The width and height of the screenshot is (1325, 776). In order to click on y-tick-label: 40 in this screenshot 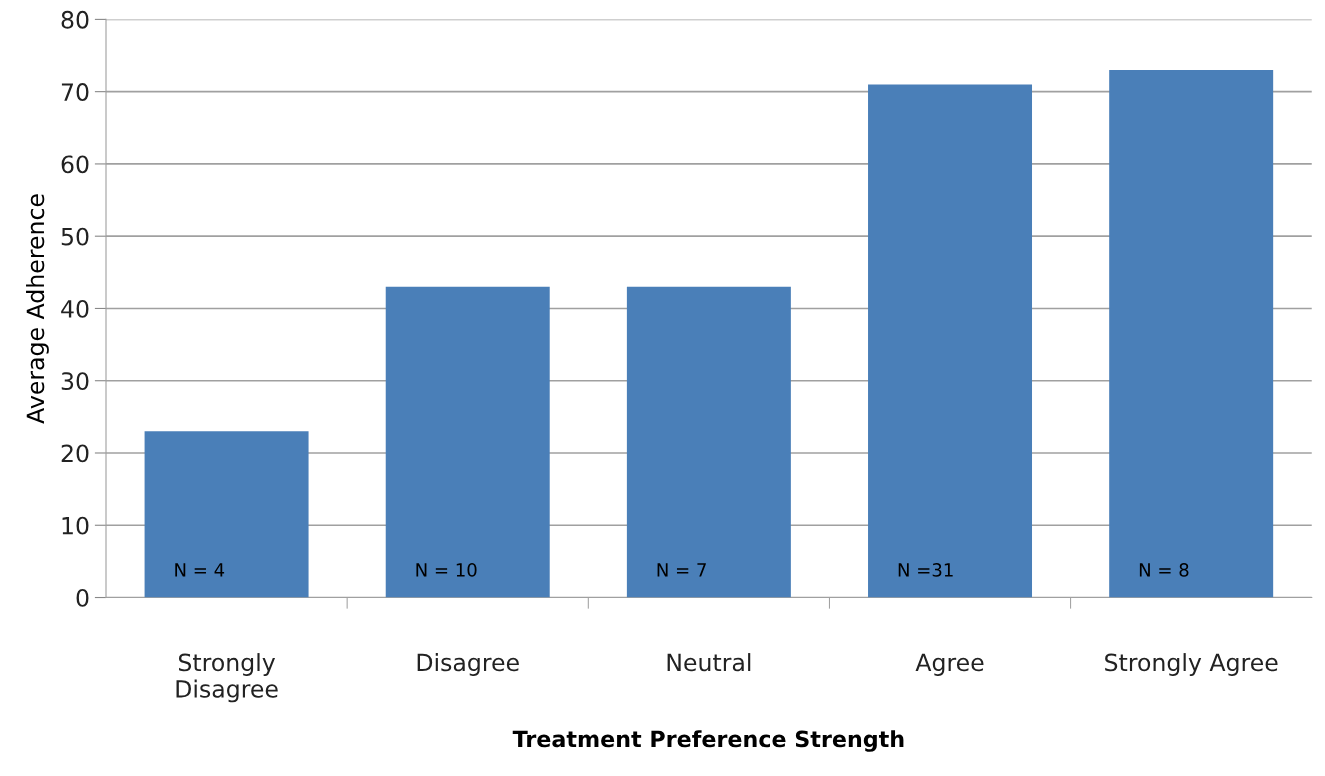, I will do `click(75, 308)`.